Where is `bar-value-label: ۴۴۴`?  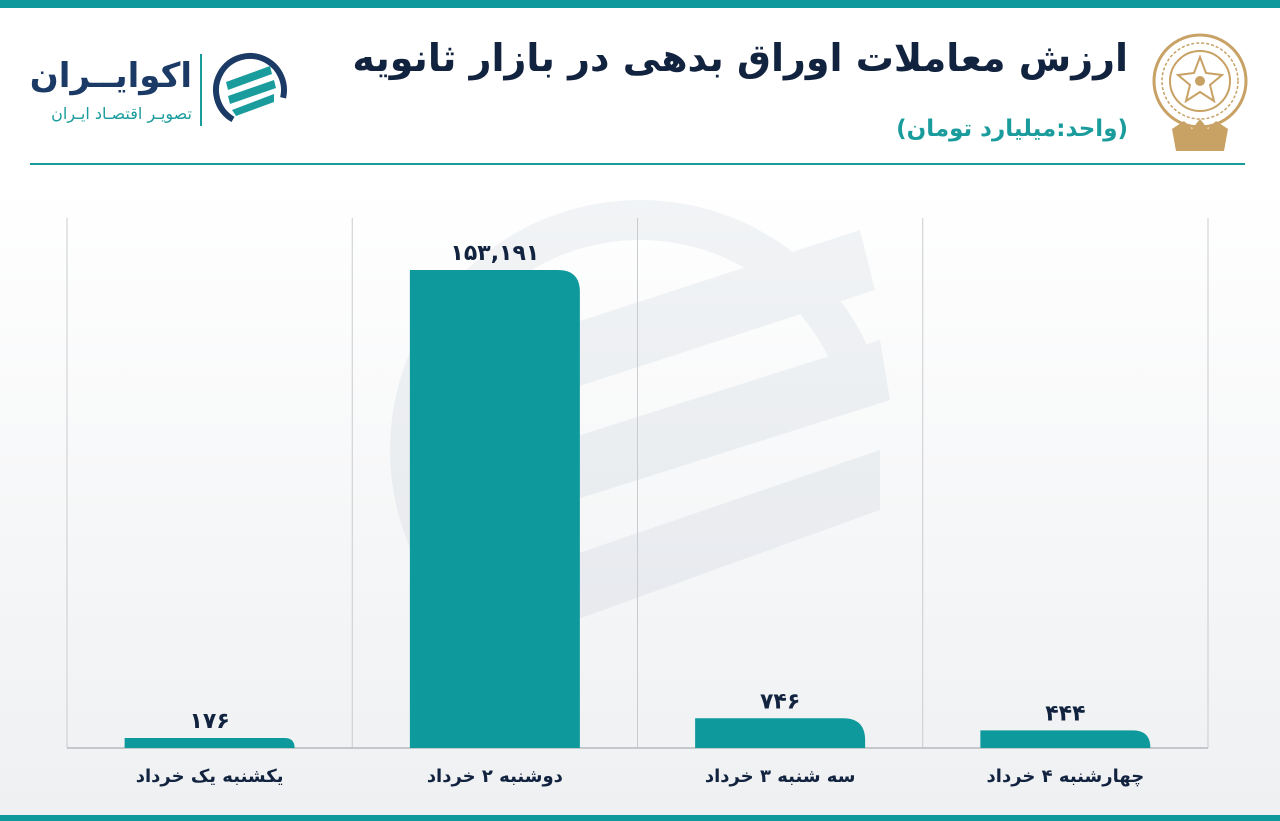 bar-value-label: ۴۴۴ is located at coordinates (1065, 713).